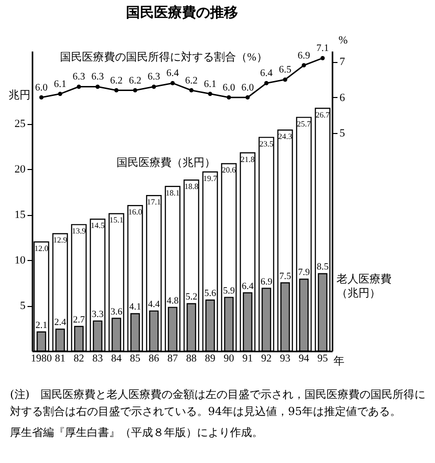  What do you see at coordinates (97, 225) in the screenshot?
I see `data-label: 14.5` at bounding box center [97, 225].